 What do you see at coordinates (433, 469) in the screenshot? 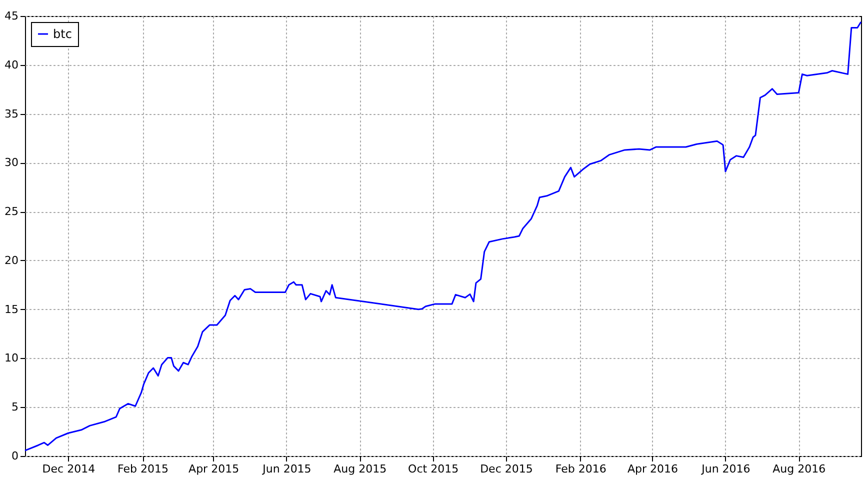
I see `x-tick-label: Oct 2015` at bounding box center [433, 469].